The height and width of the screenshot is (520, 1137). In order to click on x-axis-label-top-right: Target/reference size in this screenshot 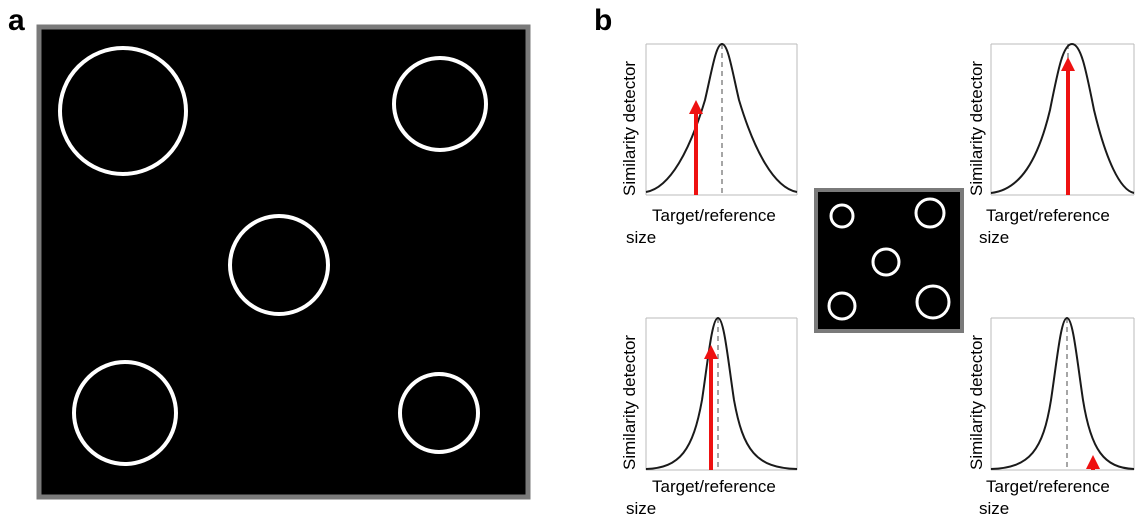, I will do `click(1044, 227)`.